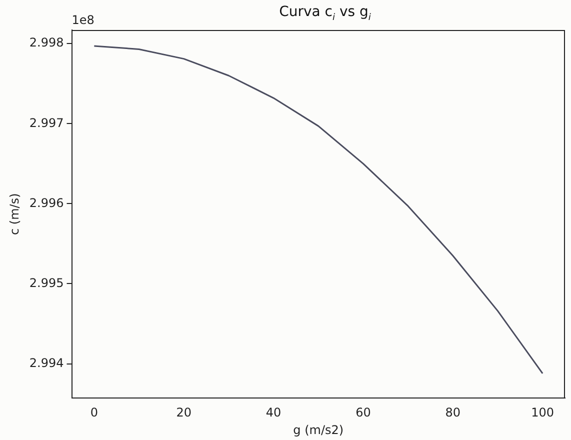  I want to click on x-tick-label: 0, so click(94, 413).